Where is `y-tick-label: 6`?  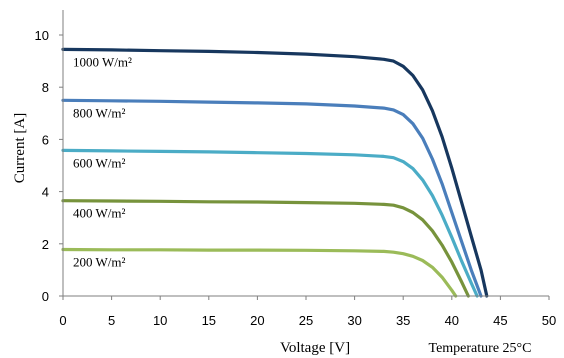
y-tick-label: 6 is located at coordinates (45, 139).